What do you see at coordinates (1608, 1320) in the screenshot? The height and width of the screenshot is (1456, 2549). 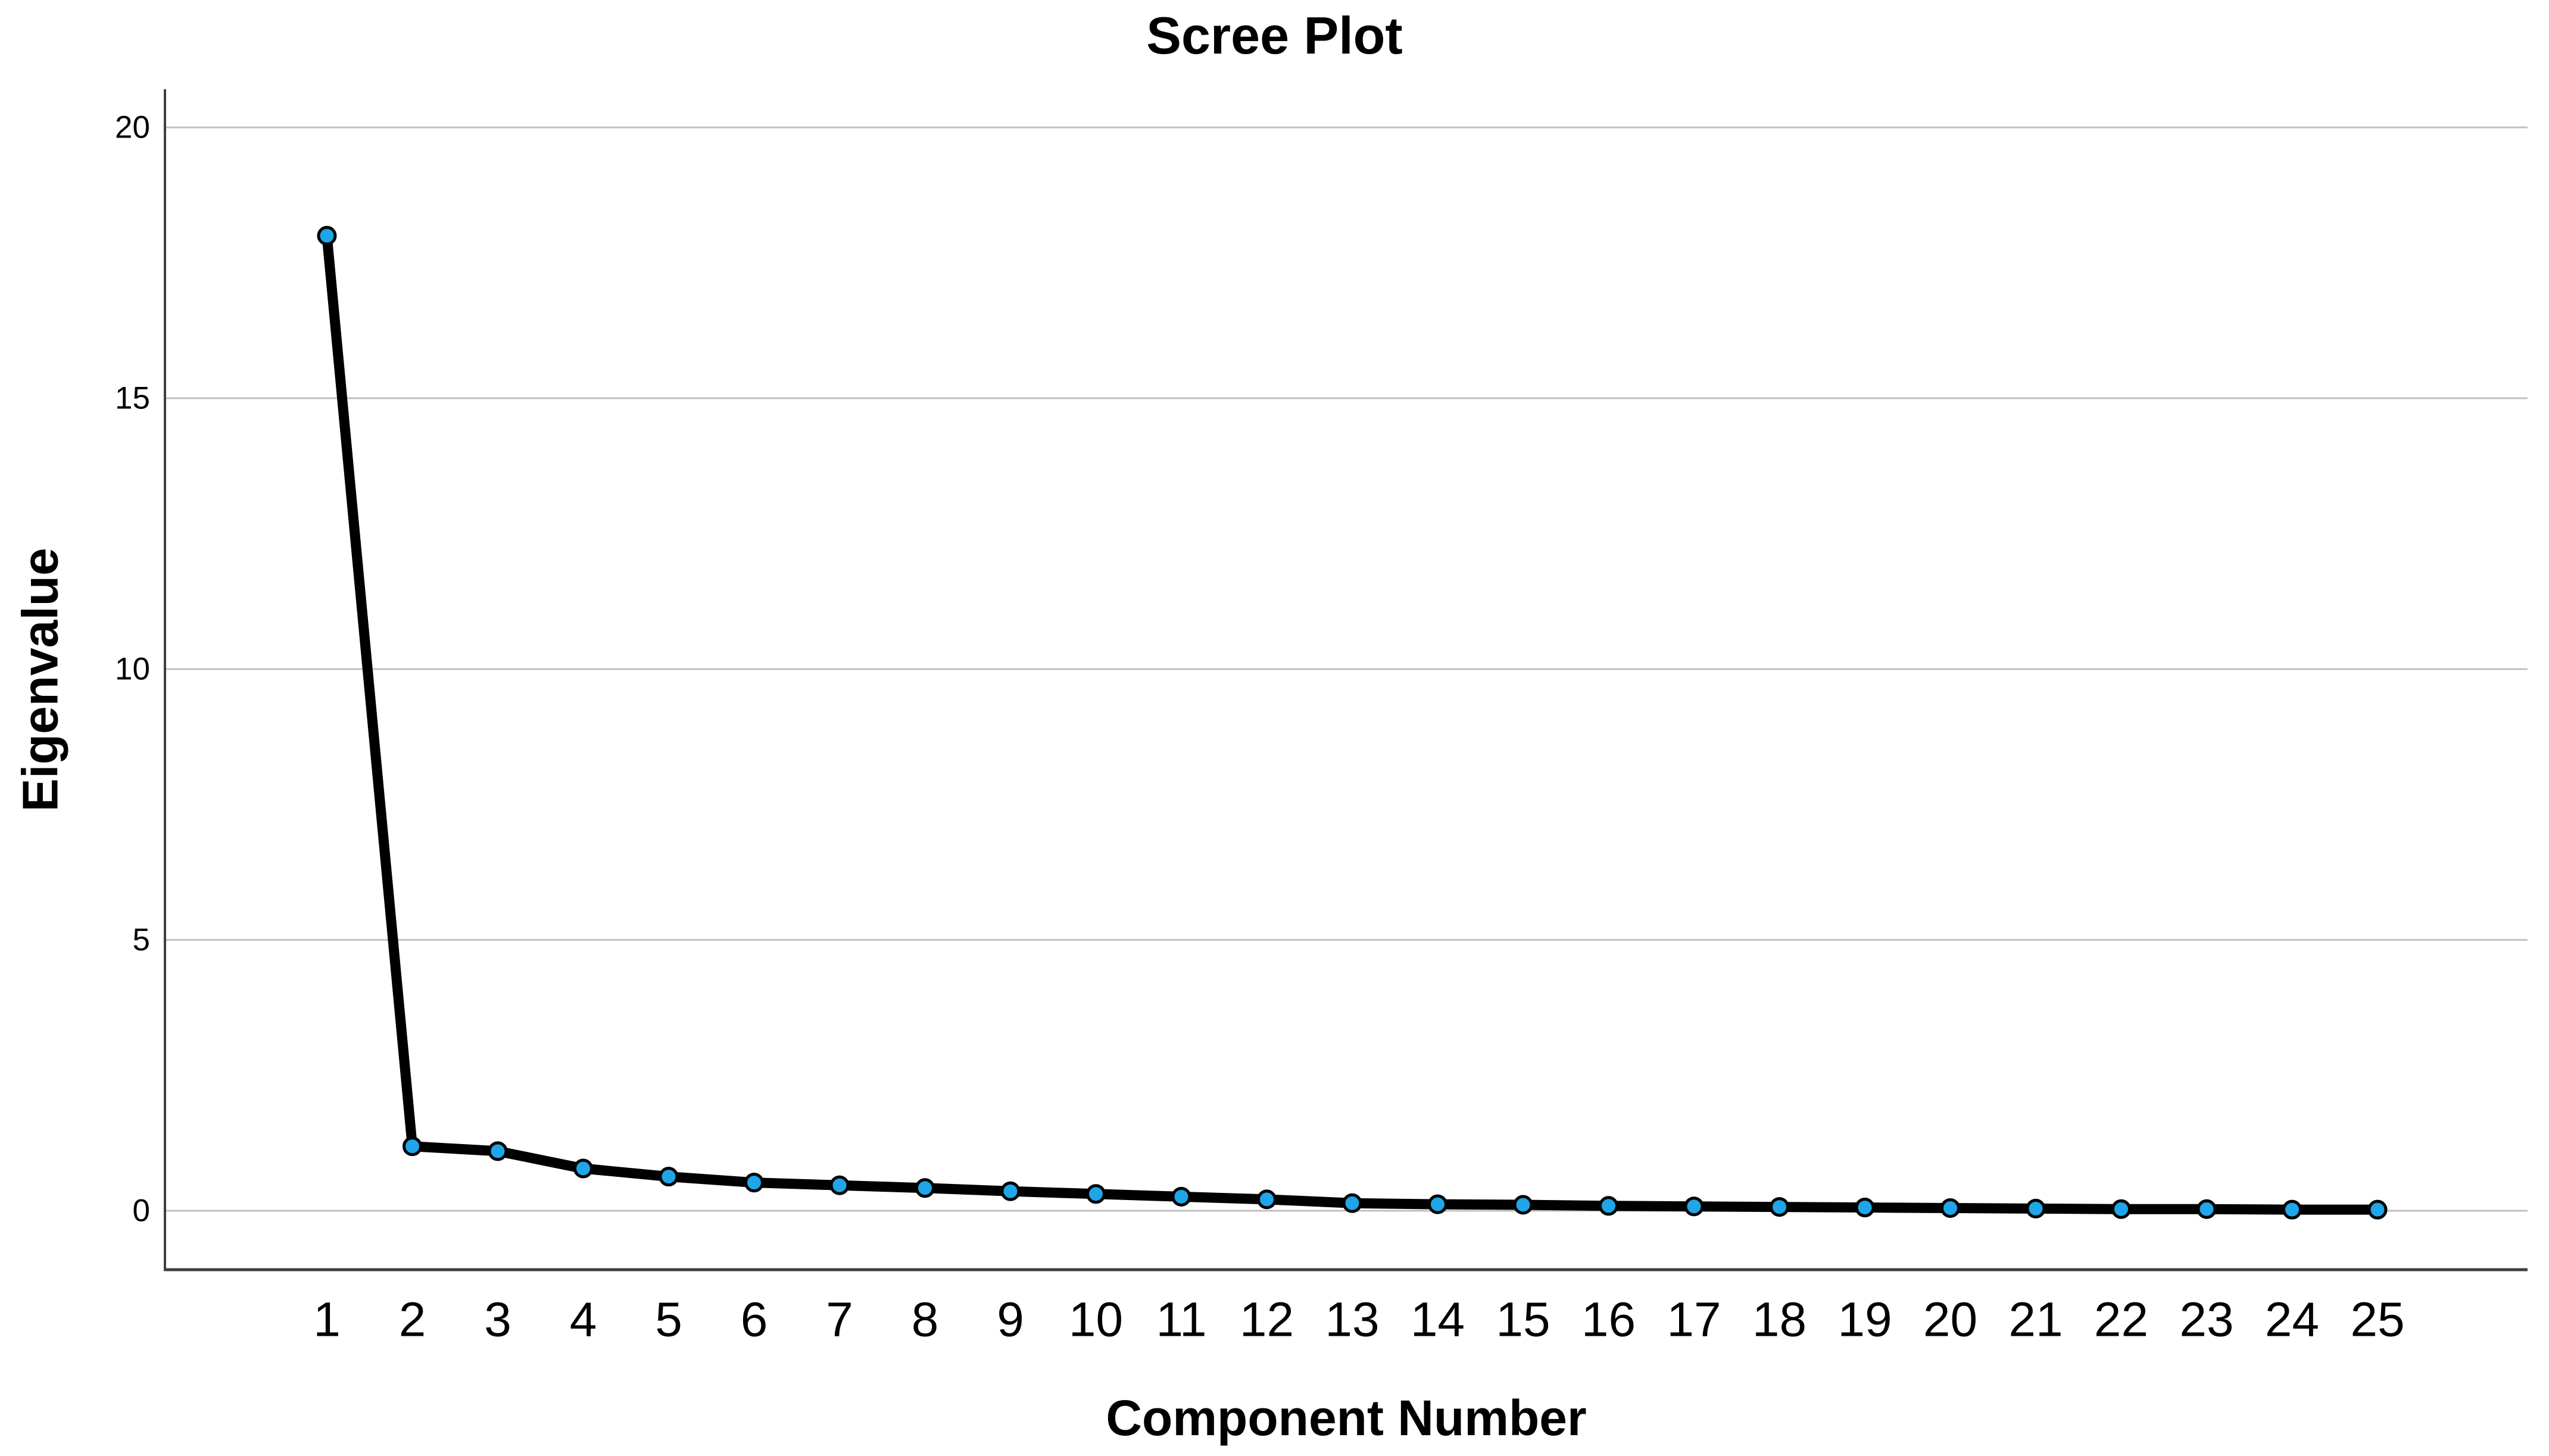 I see `x-tick-label-16: 16` at bounding box center [1608, 1320].